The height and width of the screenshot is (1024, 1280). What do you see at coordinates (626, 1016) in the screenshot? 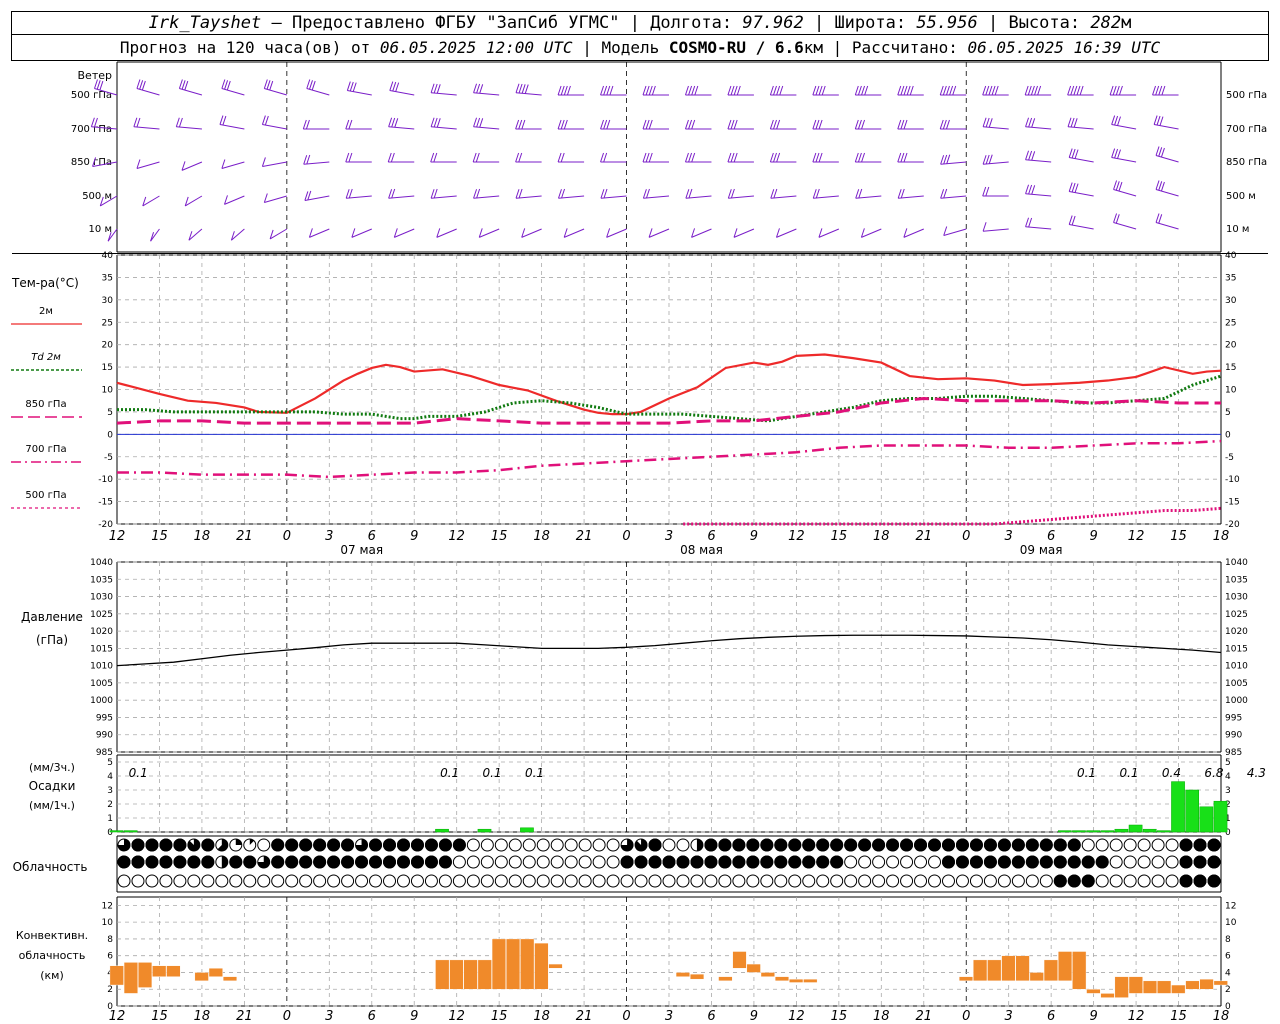
I see `x-hour-label-bottom: 0` at bounding box center [626, 1016].